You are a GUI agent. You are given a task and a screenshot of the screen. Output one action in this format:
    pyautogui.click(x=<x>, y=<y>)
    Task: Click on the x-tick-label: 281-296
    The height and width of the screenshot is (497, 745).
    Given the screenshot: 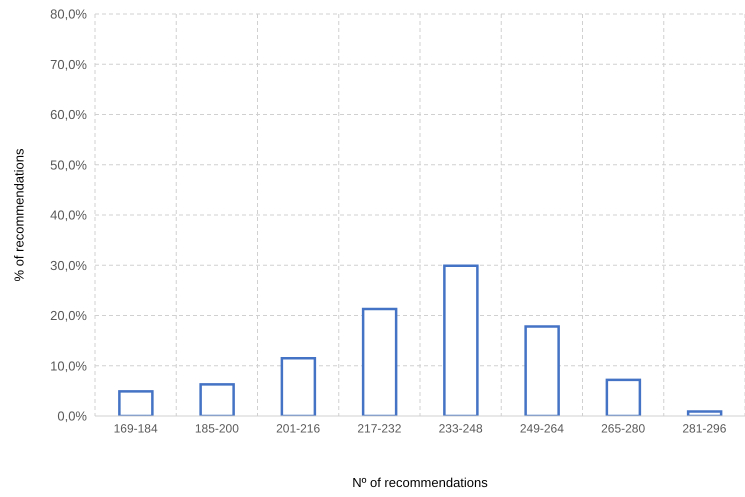 What is the action you would take?
    pyautogui.click(x=704, y=429)
    